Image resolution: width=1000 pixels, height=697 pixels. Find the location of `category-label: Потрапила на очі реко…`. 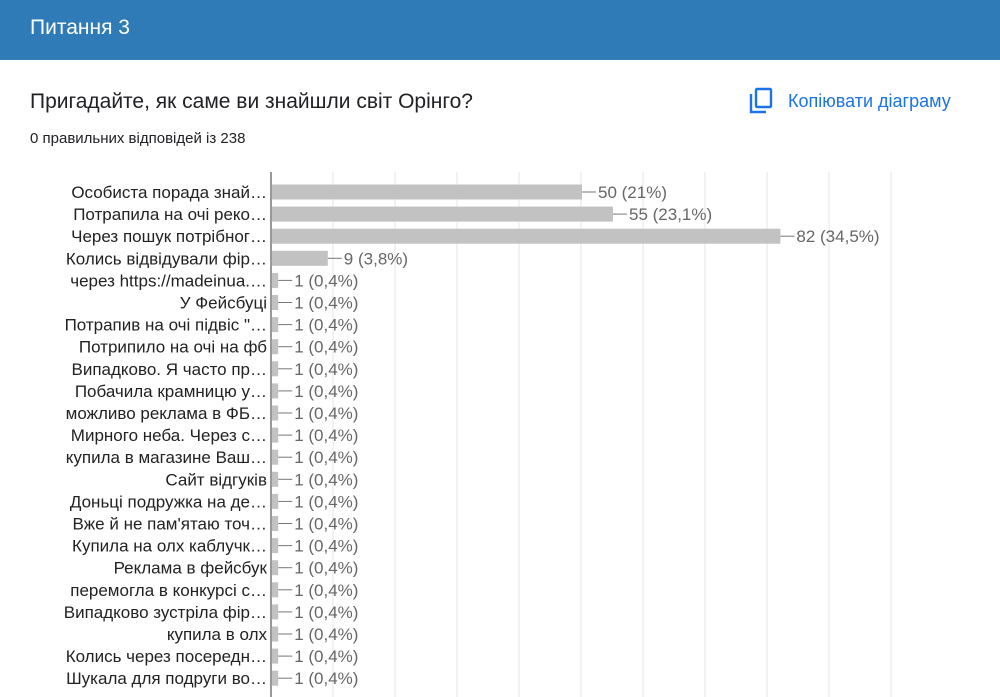

category-label: Потрапила на очі реко… is located at coordinates (170, 214).